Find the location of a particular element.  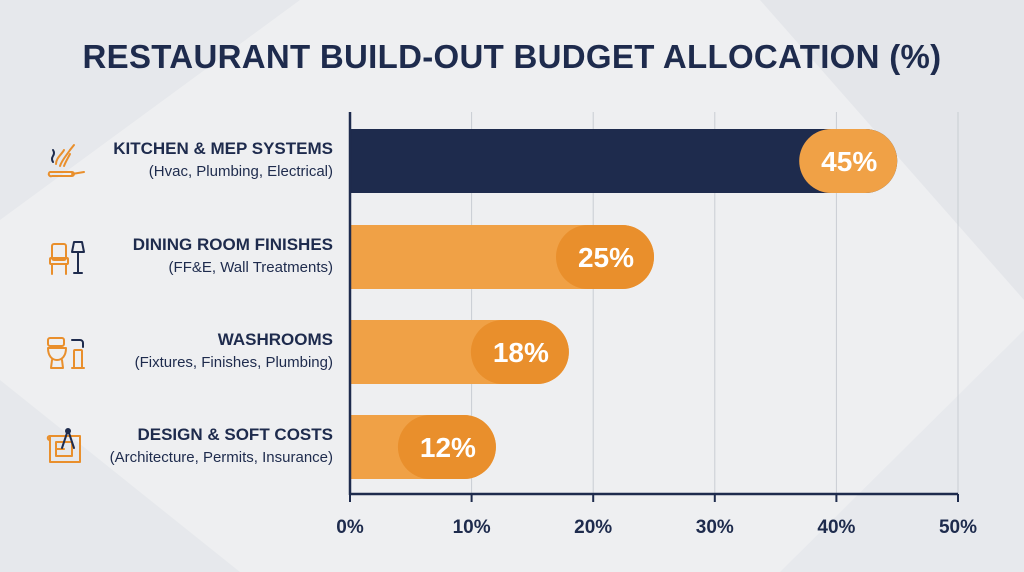

bar-body is located at coordinates (624, 161).